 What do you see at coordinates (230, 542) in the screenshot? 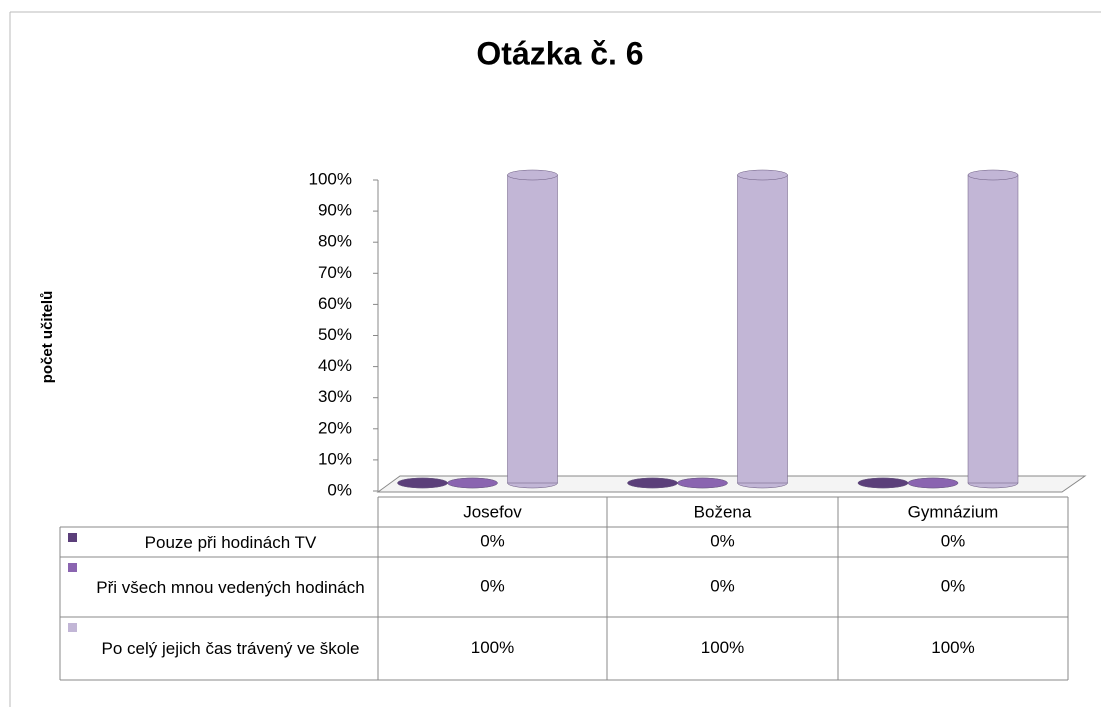
I see `legend-label: Pouze při hodinách TV` at bounding box center [230, 542].